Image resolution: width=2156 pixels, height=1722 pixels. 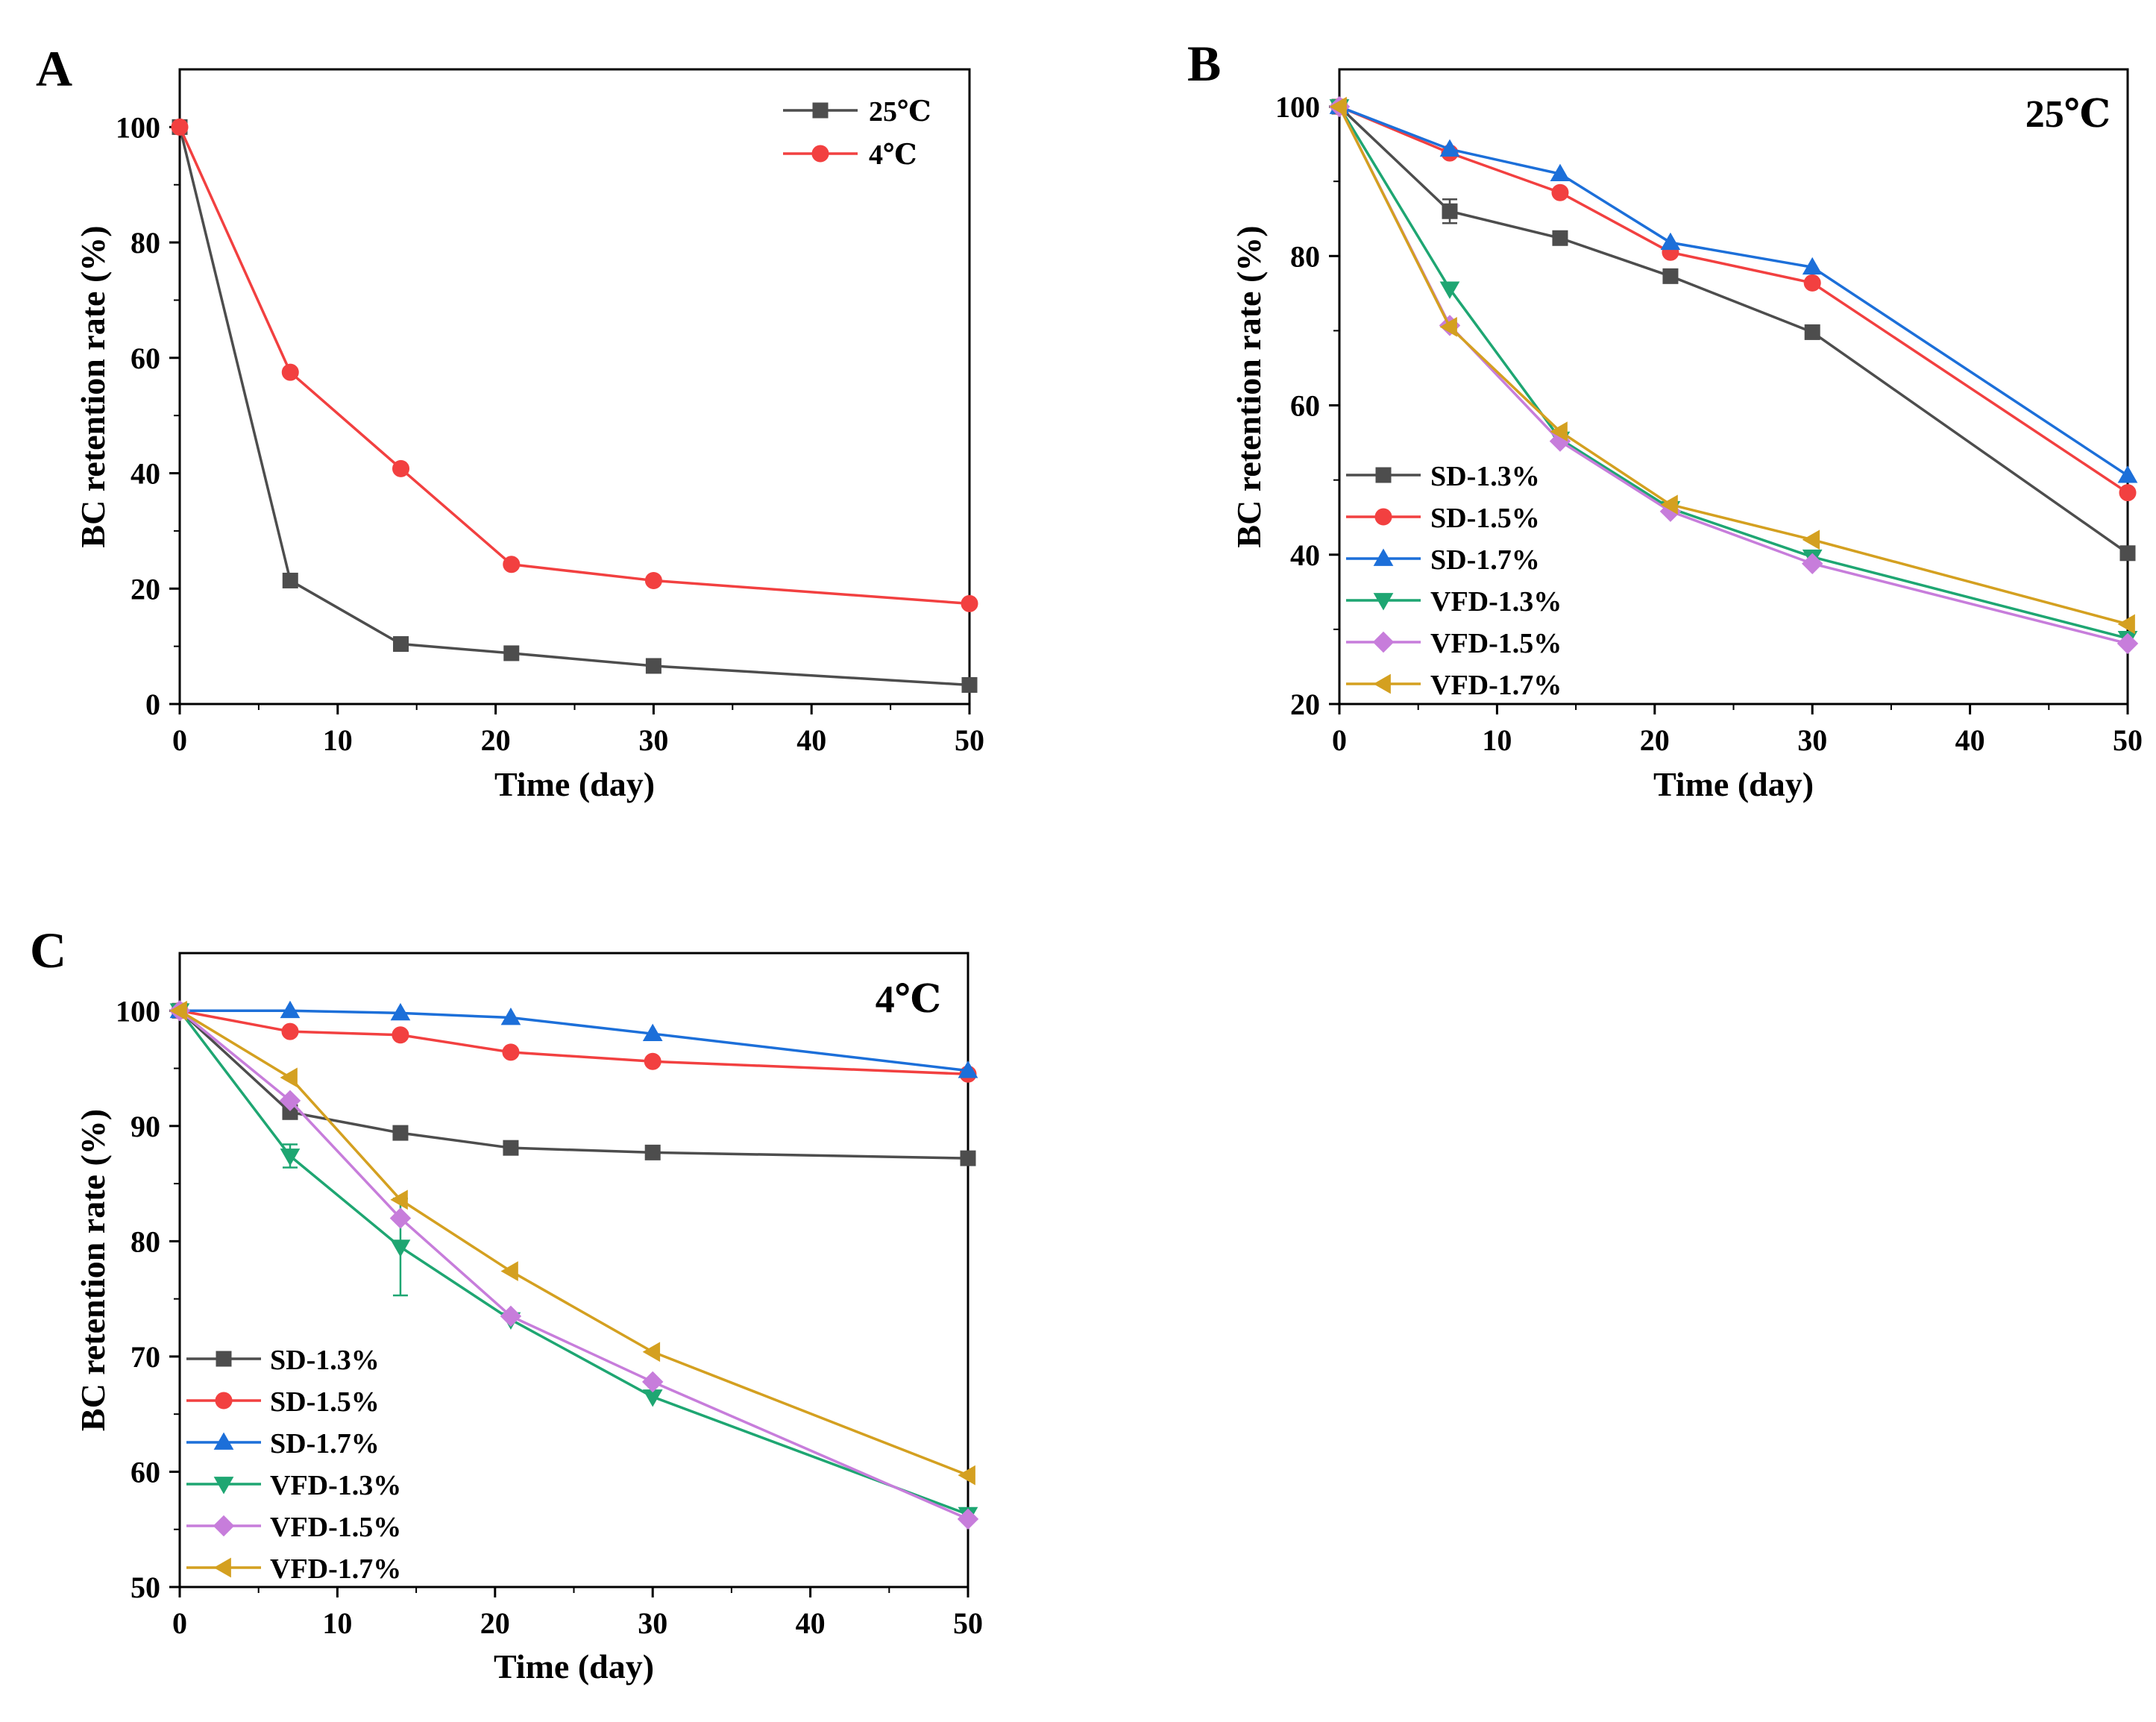 I want to click on legend-entry: SD-1.7%, so click(x=283, y=1443).